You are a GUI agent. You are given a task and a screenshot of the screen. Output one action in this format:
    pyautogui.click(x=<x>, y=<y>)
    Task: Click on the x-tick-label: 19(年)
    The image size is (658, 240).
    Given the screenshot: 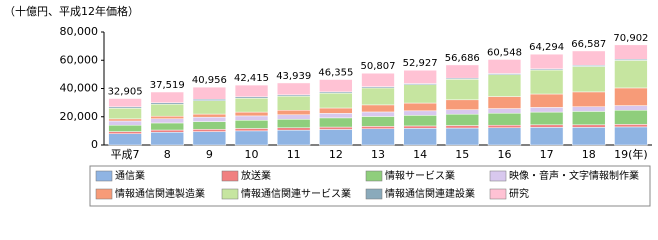 What is the action you would take?
    pyautogui.click(x=631, y=154)
    